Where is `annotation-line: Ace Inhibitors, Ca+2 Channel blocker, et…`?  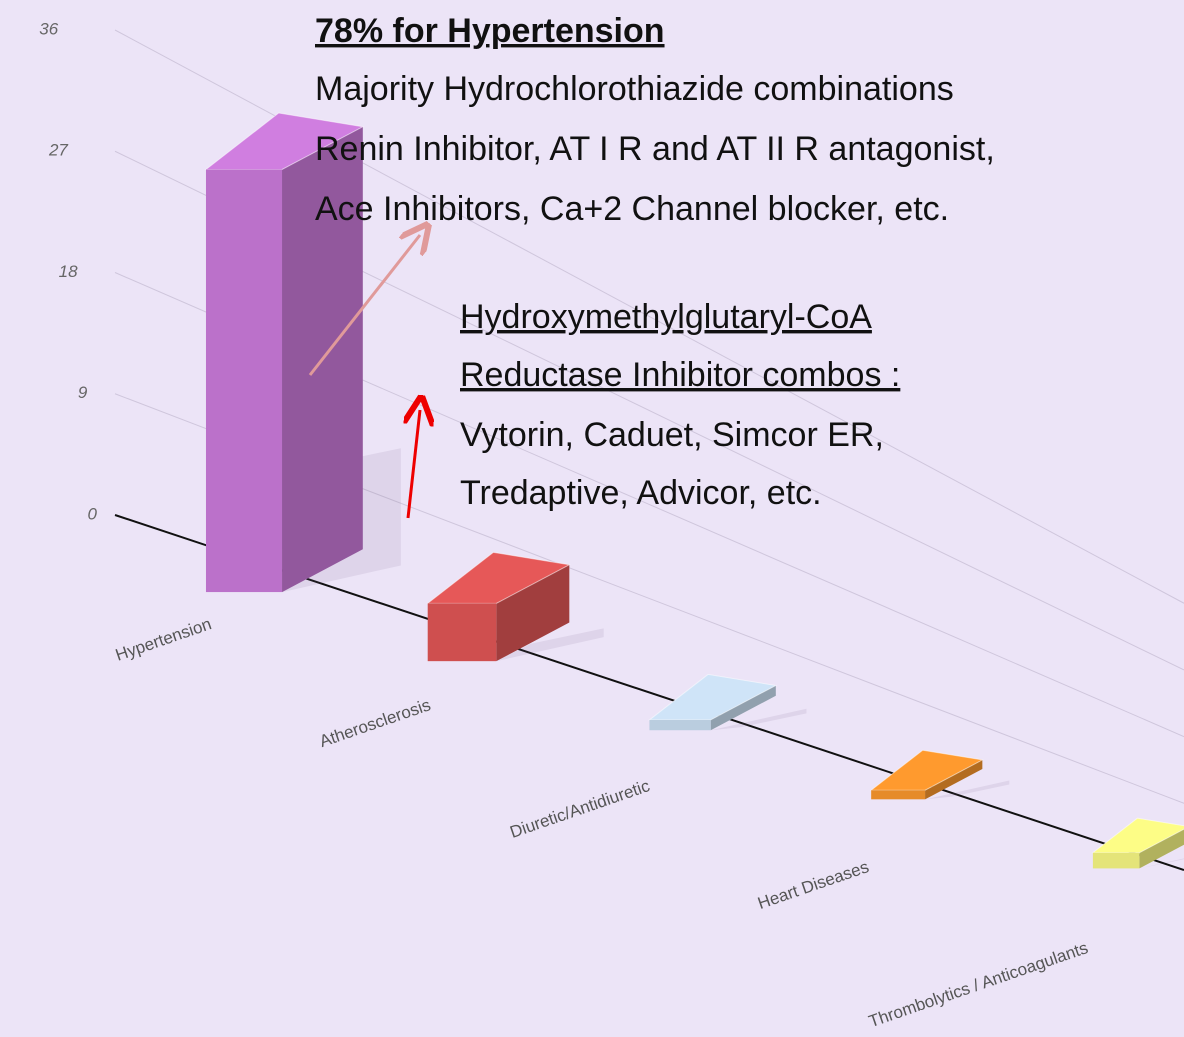 annotation-line: Ace Inhibitors, Ca+2 Channel blocker, et… is located at coordinates (632, 209).